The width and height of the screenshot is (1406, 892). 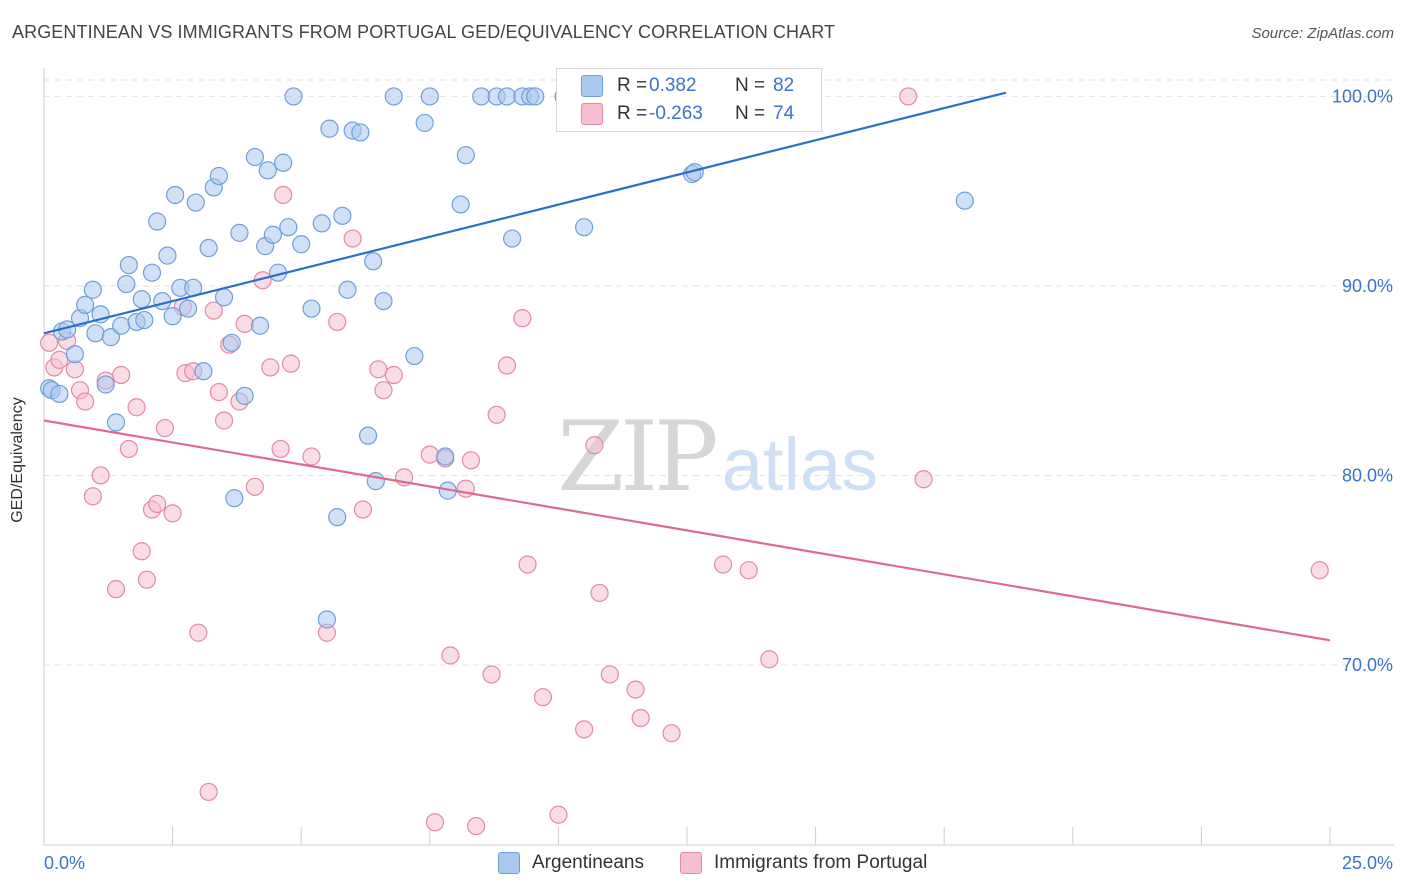 I want to click on legend-n-label: N =, so click(x=750, y=85).